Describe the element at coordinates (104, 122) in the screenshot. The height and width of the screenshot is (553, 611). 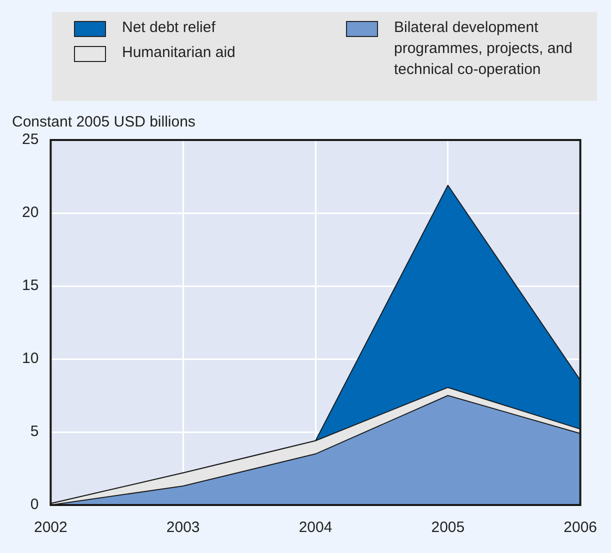
I see `y-axis-title: Constant 2005 USD billions` at that location.